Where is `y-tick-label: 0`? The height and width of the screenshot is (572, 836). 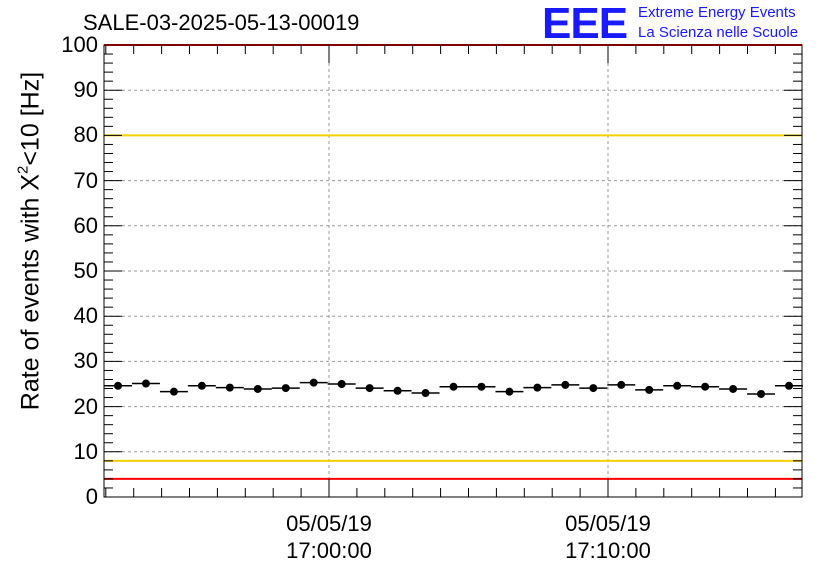 y-tick-label: 0 is located at coordinates (91, 496).